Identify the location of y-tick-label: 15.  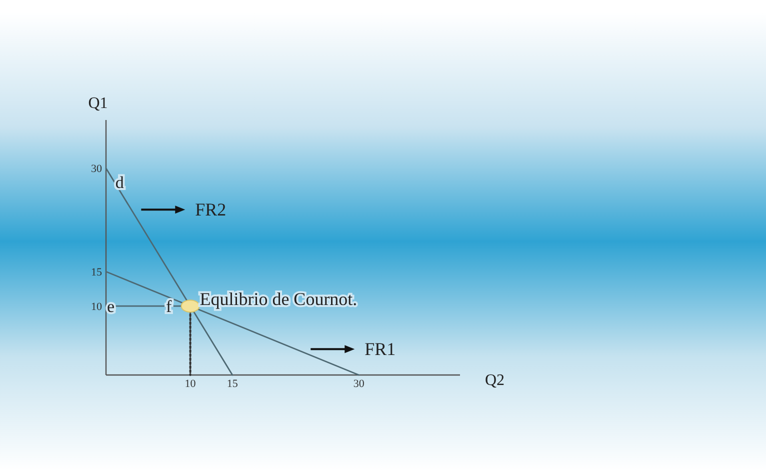
(96, 272).